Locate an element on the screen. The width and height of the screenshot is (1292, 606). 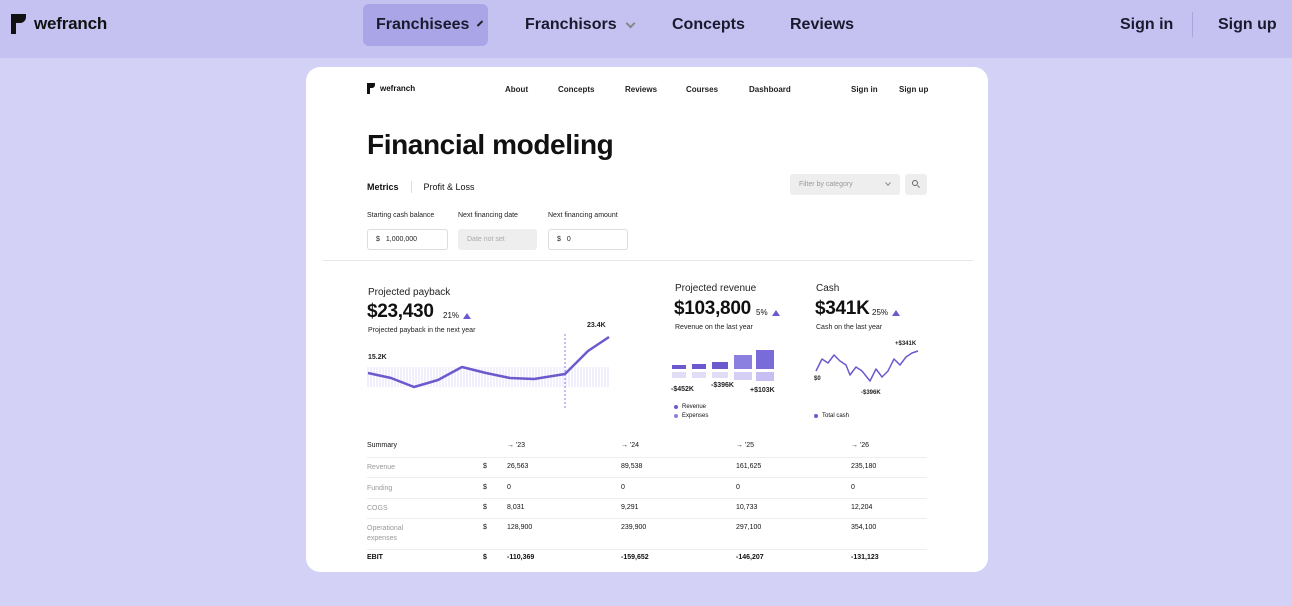
preview-brand-logo: wefranch is located at coordinates (391, 88).